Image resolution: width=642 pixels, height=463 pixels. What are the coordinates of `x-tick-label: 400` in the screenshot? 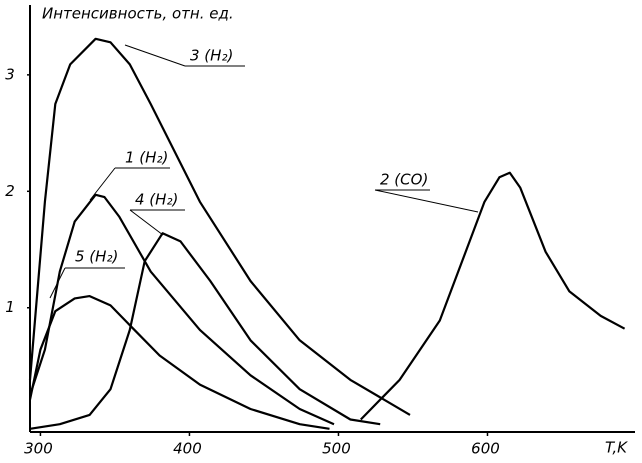 It's located at (187, 449).